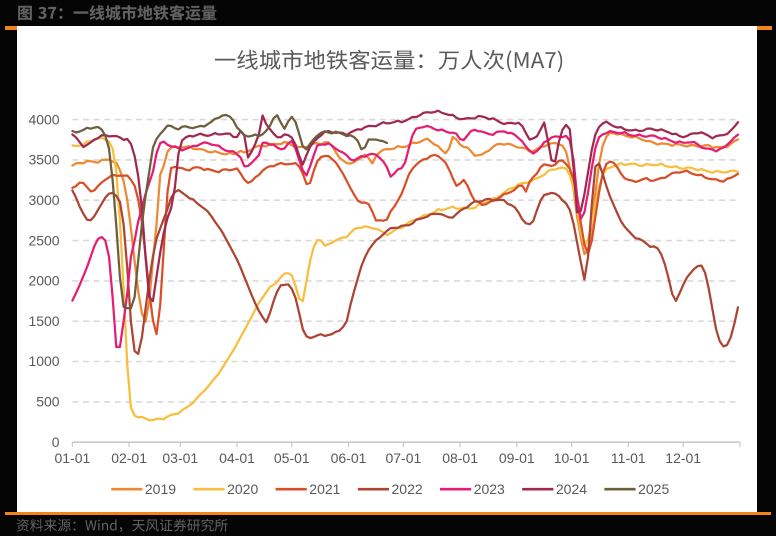 The width and height of the screenshot is (776, 536). What do you see at coordinates (160, 489) in the screenshot?
I see `svg-text: 2019` at bounding box center [160, 489].